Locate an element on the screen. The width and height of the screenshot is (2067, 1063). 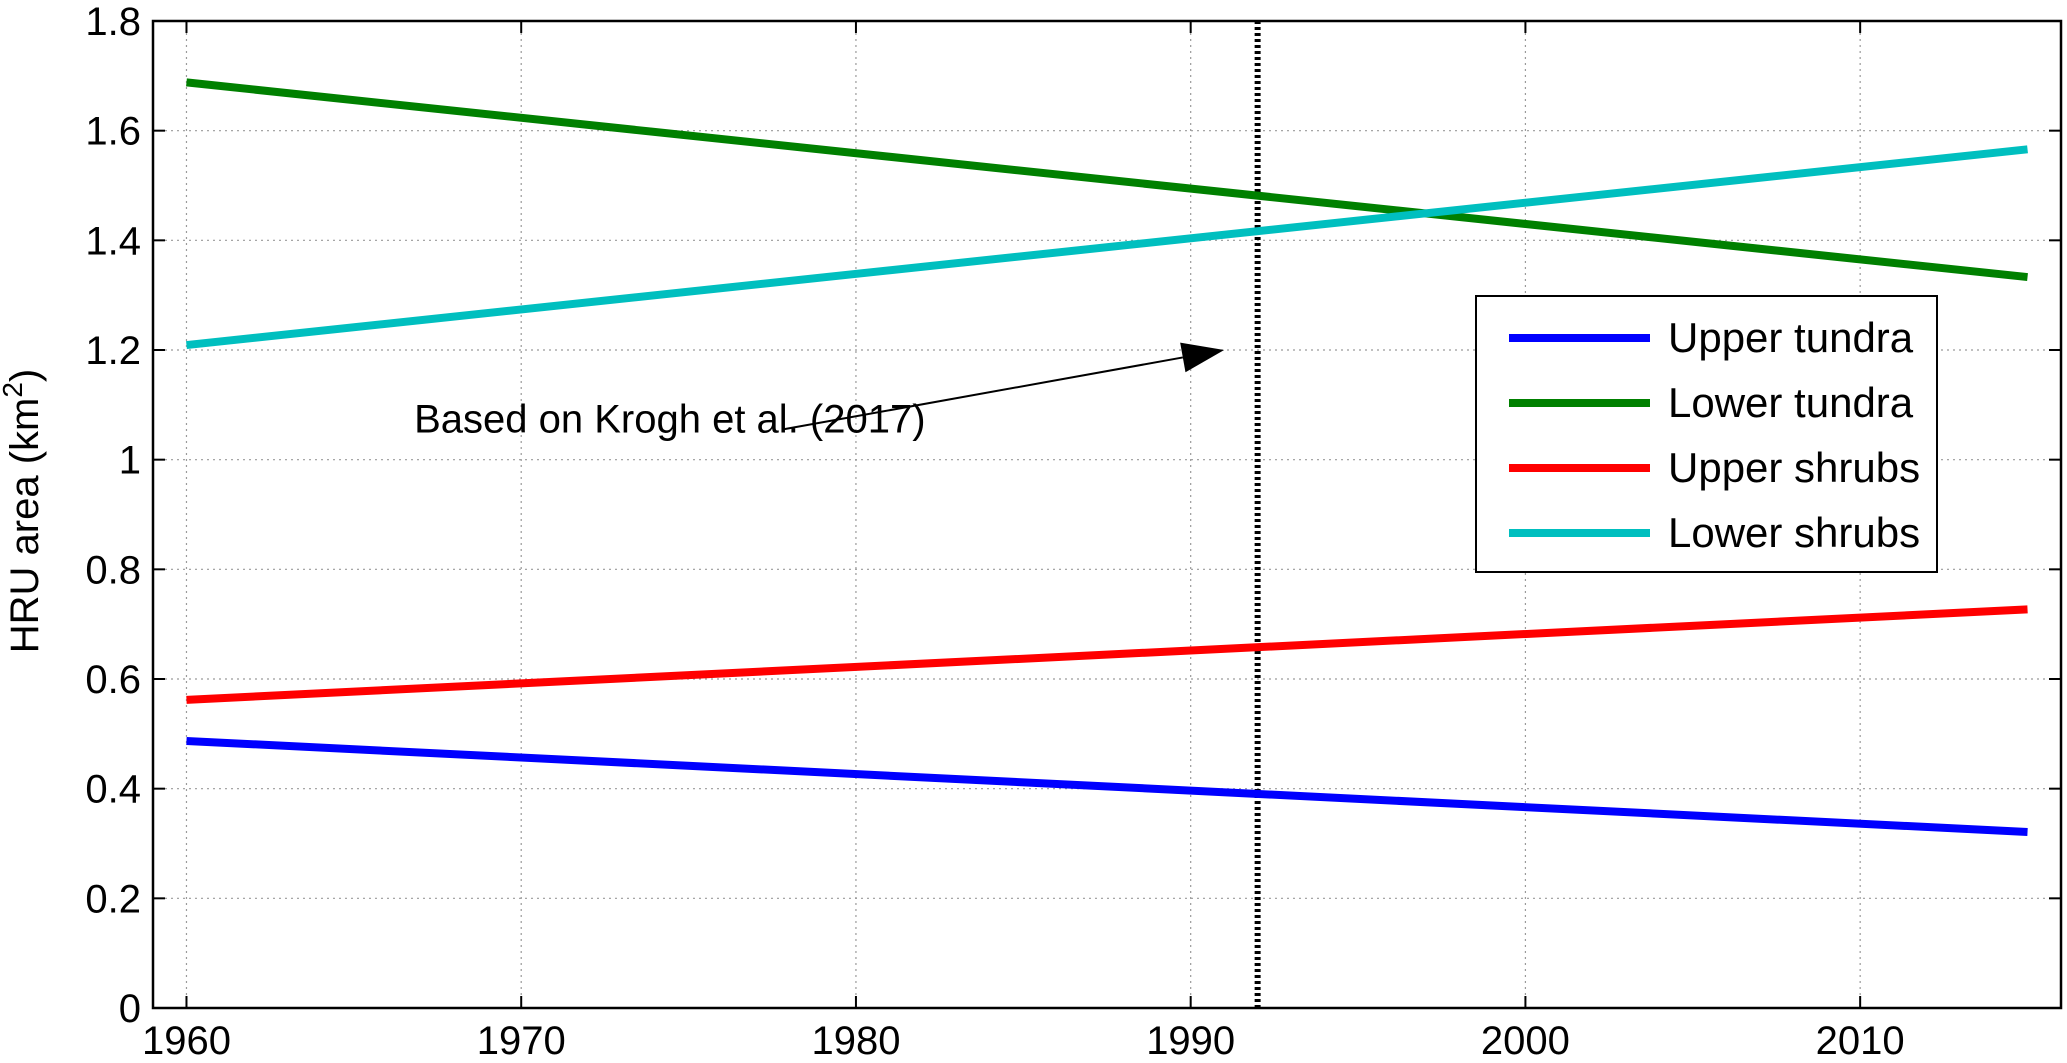
annotation: Based on Krogh et al. (2017) is located at coordinates (819, 391).